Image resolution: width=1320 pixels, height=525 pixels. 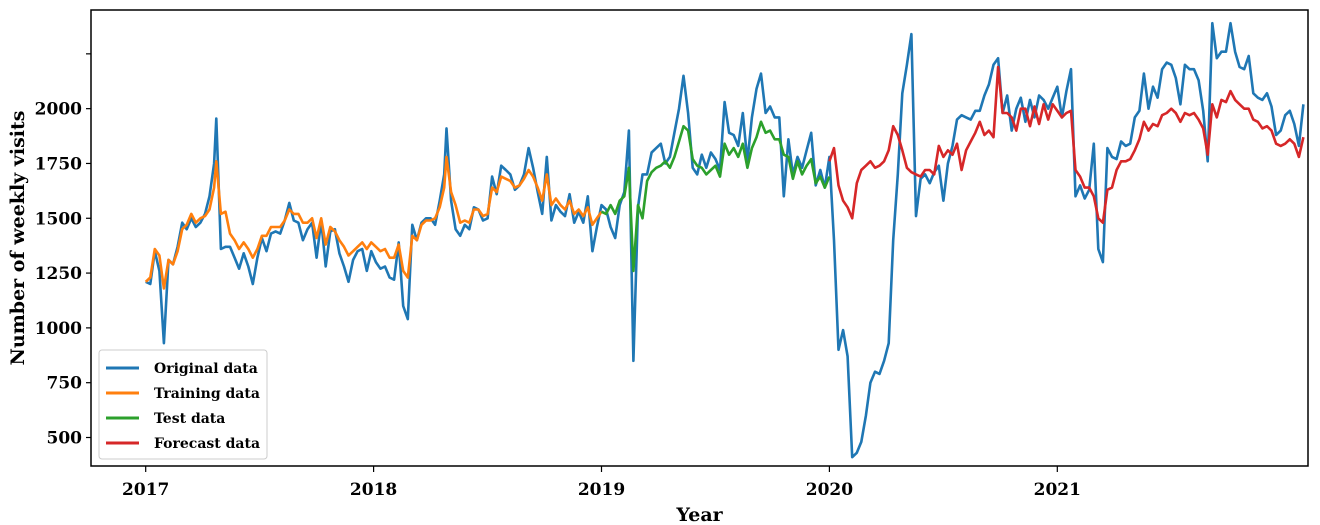 I want to click on x-axis-label: Year, so click(x=699, y=514).